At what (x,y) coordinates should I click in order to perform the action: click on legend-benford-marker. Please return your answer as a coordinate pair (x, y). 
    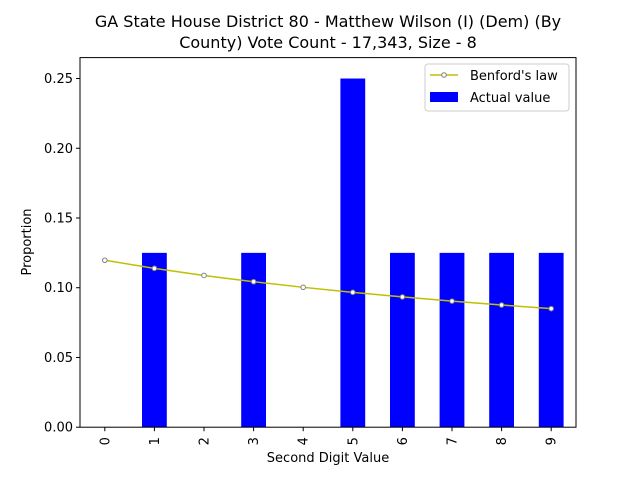
    Looking at the image, I should click on (444, 75).